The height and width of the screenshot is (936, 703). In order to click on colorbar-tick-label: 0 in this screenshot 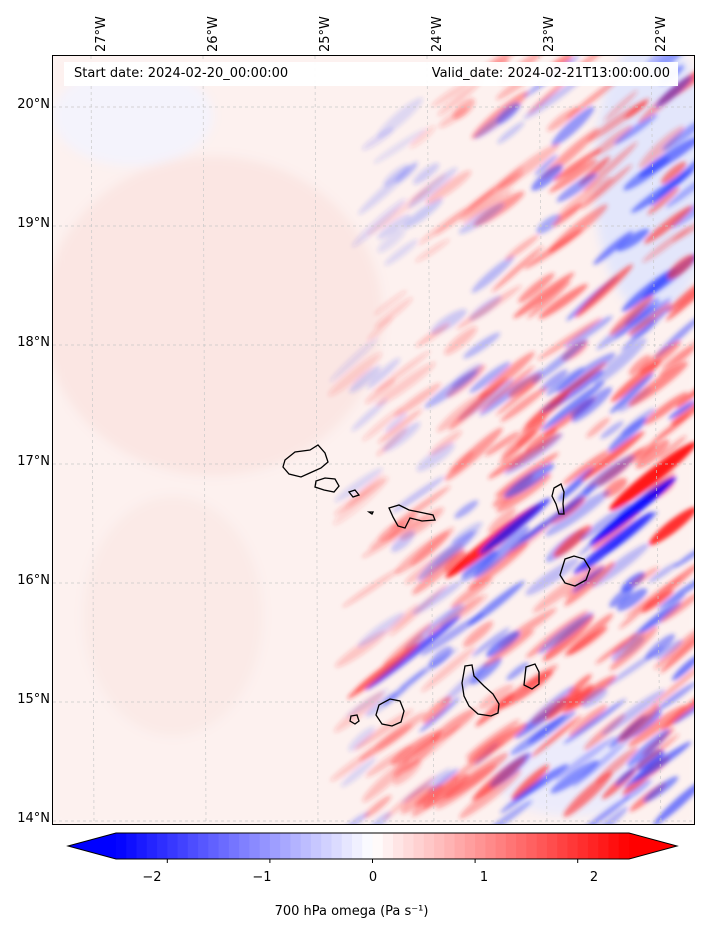, I will do `click(373, 877)`.